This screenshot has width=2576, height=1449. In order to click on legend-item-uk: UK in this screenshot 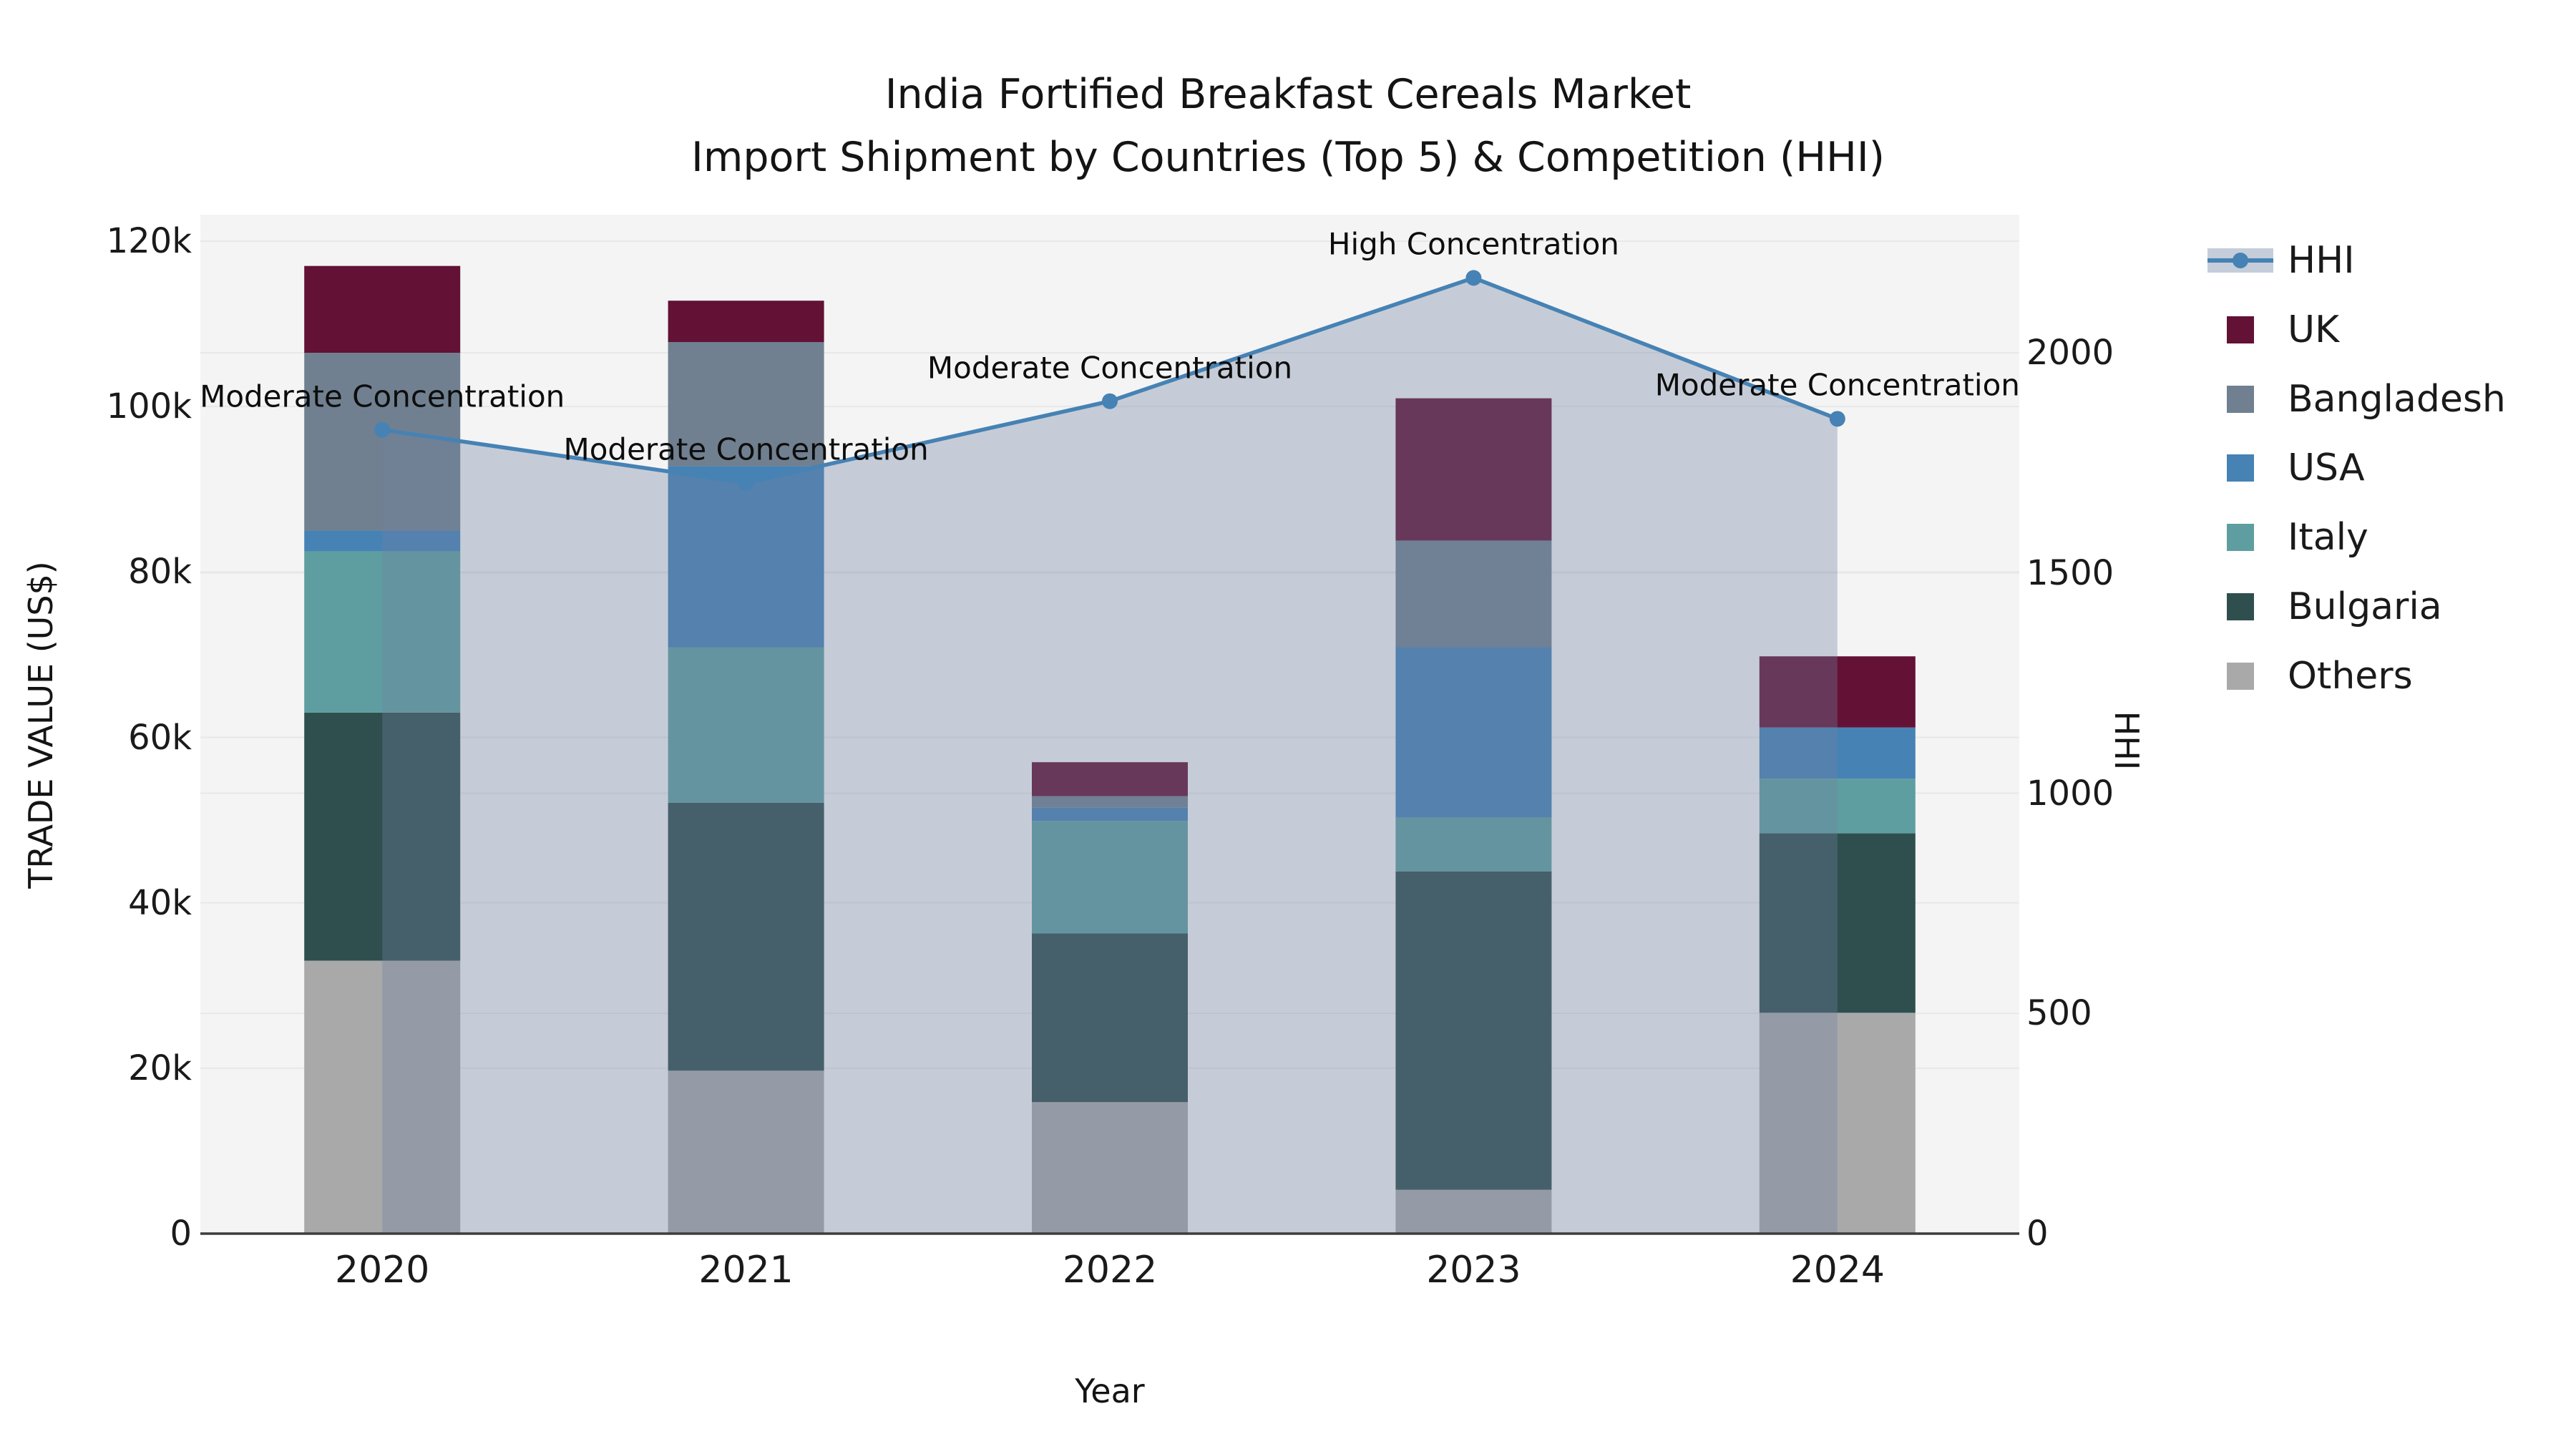, I will do `click(2273, 330)`.